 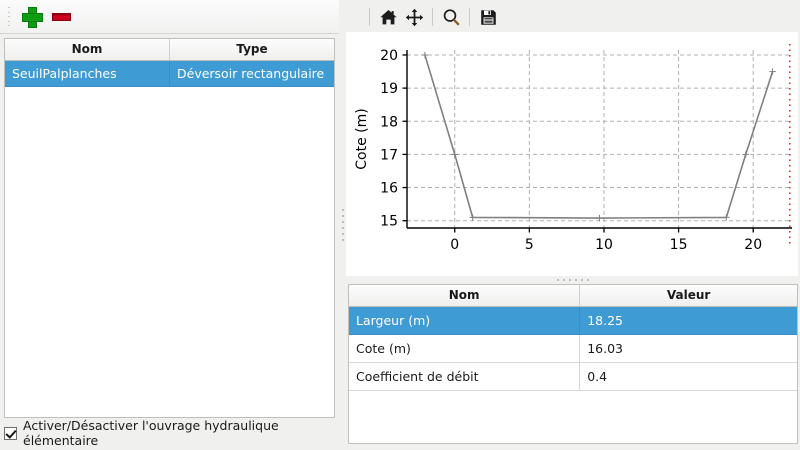 I want to click on add-element-button, so click(x=31, y=17).